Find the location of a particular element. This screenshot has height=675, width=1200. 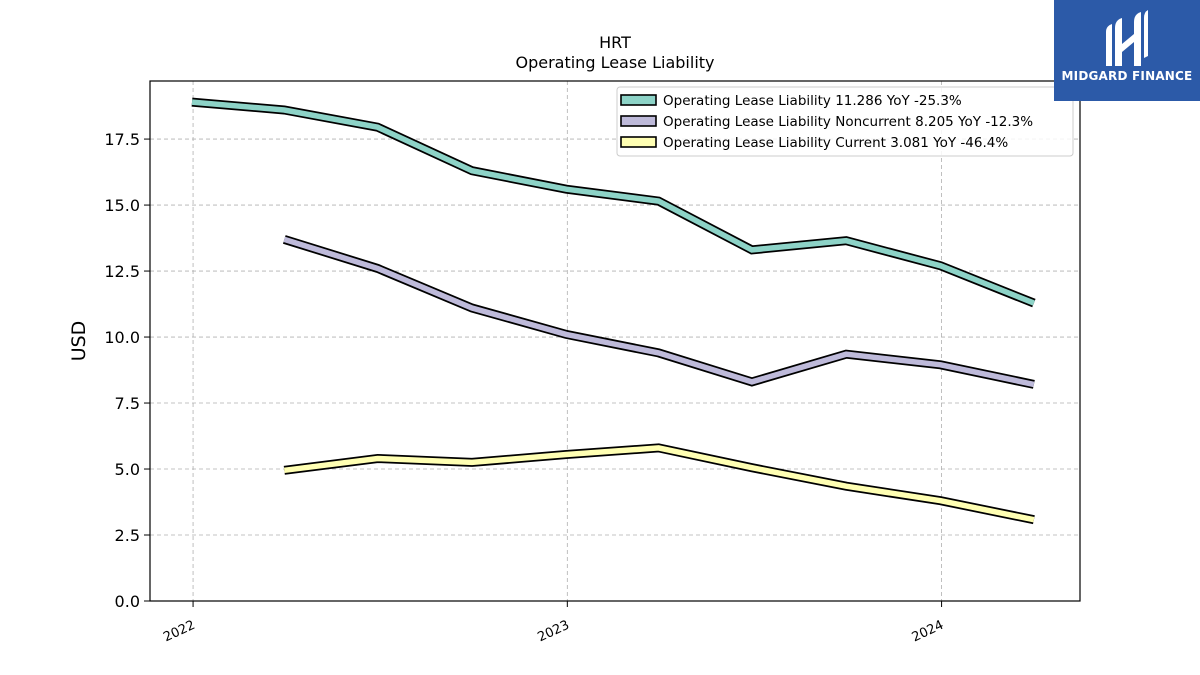

y-axis-label: USD is located at coordinates (79, 341).